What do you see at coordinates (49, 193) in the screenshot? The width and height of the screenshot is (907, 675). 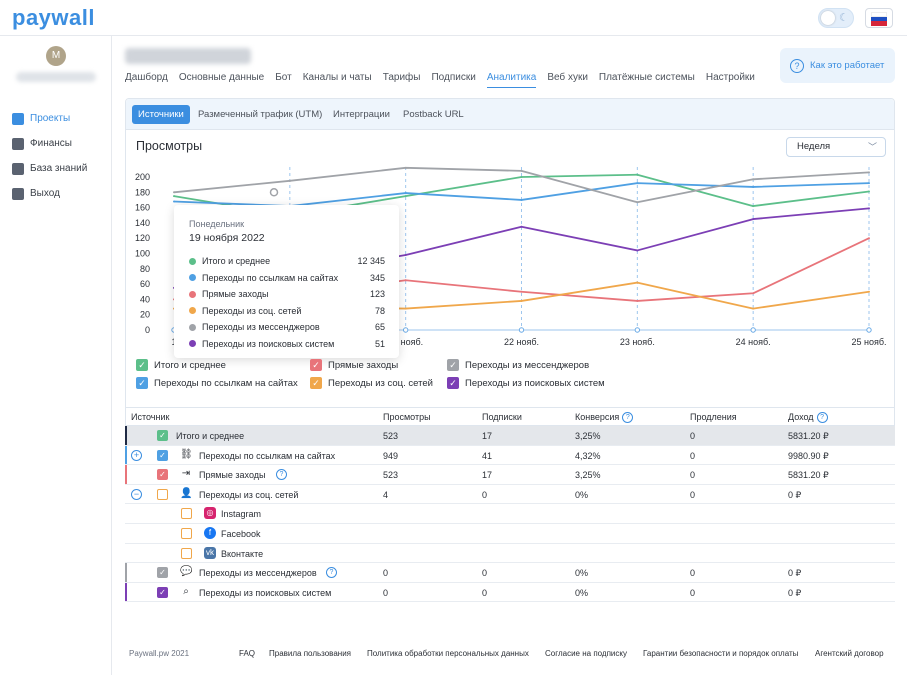 I see `sidebar-item-logout: Выход` at bounding box center [49, 193].